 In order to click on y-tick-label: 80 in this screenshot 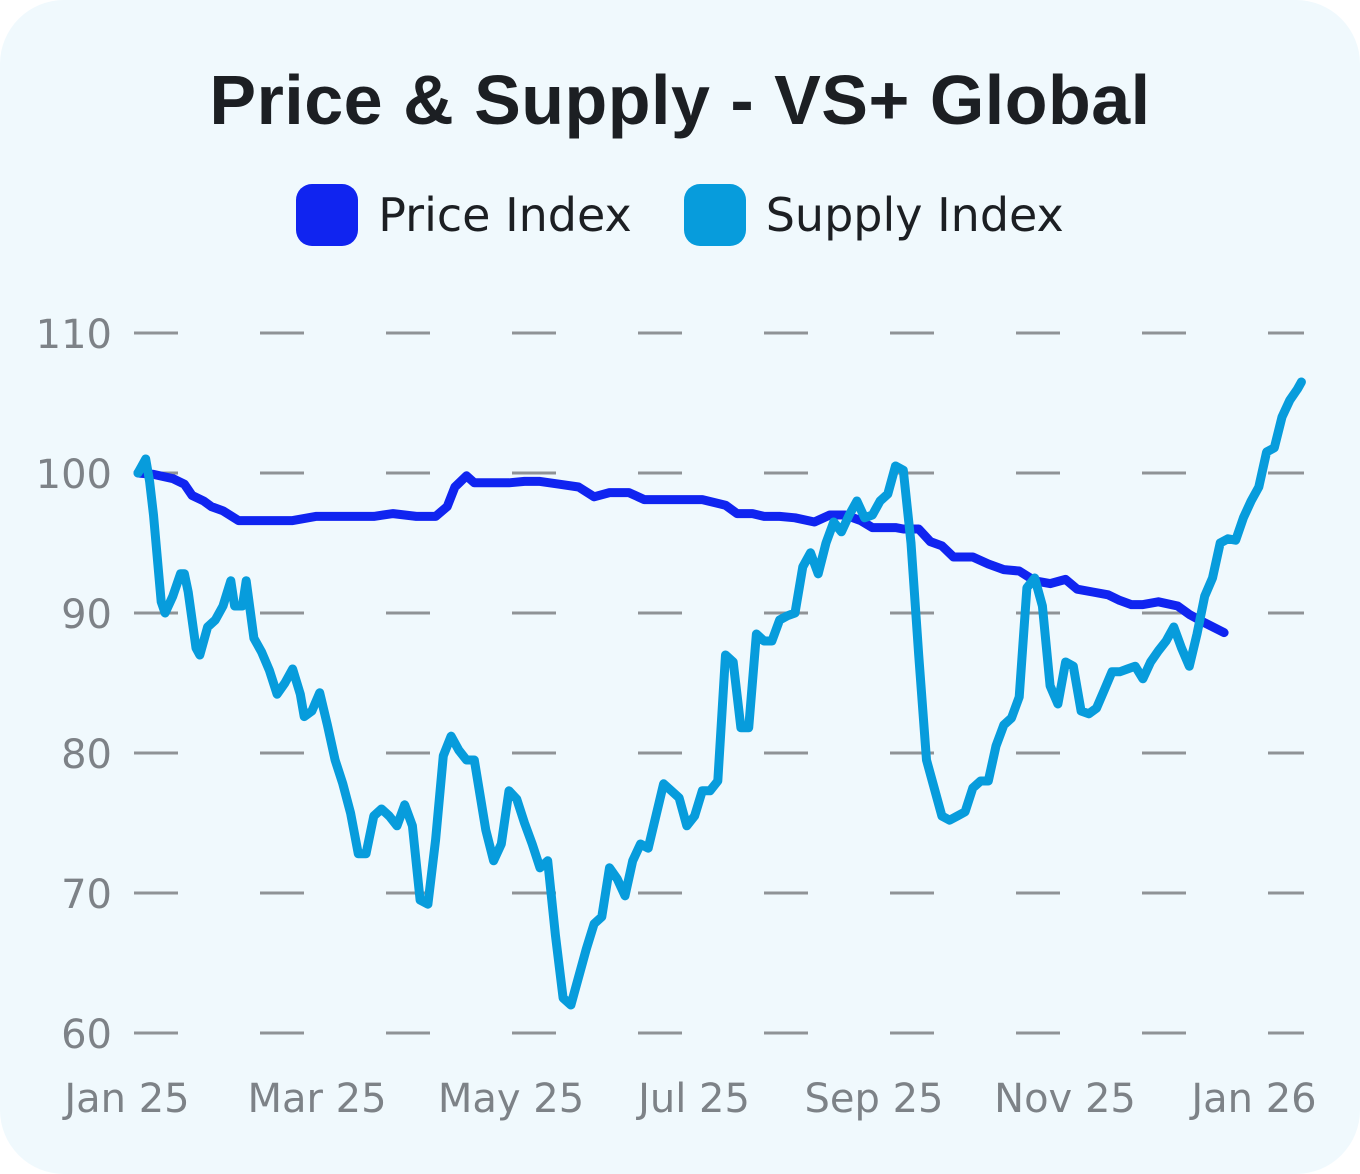, I will do `click(86, 755)`.